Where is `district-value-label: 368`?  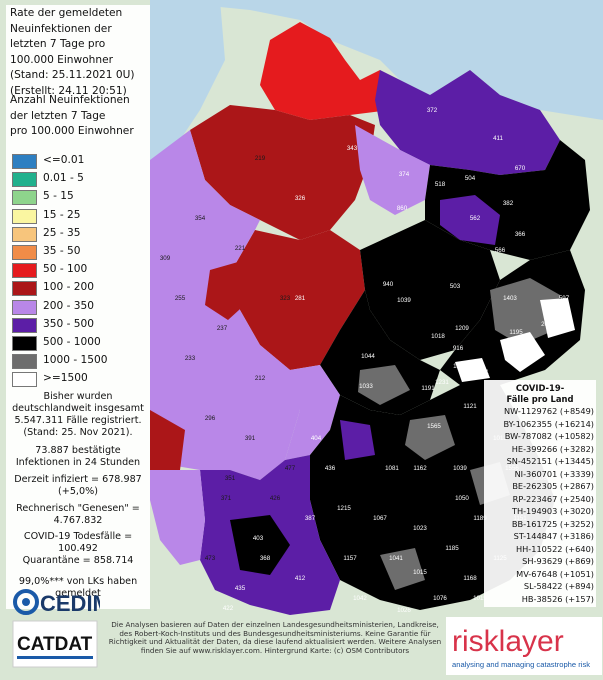
district-value-label: 368 is located at coordinates (265, 558).